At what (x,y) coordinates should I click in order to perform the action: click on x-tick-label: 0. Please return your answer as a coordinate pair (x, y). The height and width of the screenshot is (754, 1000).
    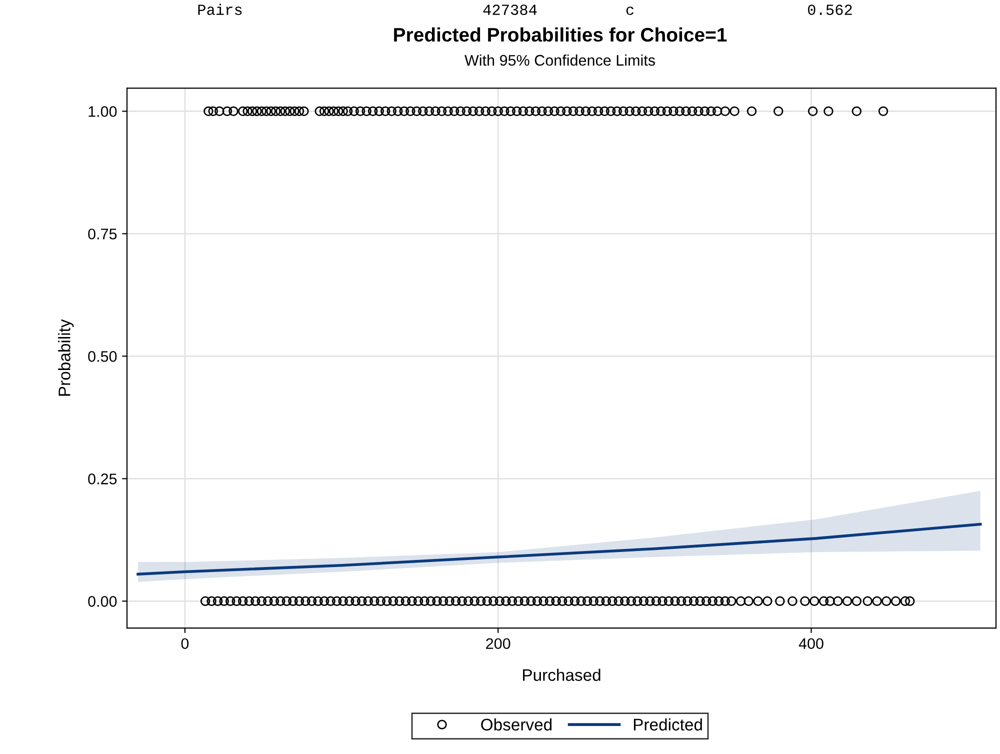
    Looking at the image, I should click on (185, 644).